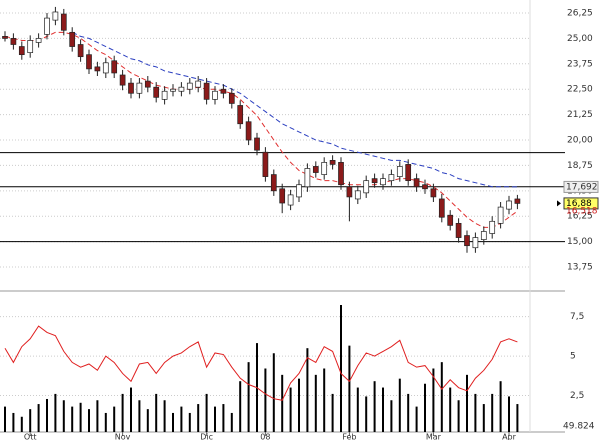 This screenshot has height=440, width=600. What do you see at coordinates (206, 436) in the screenshot?
I see `x-tick-label: Dic` at bounding box center [206, 436].